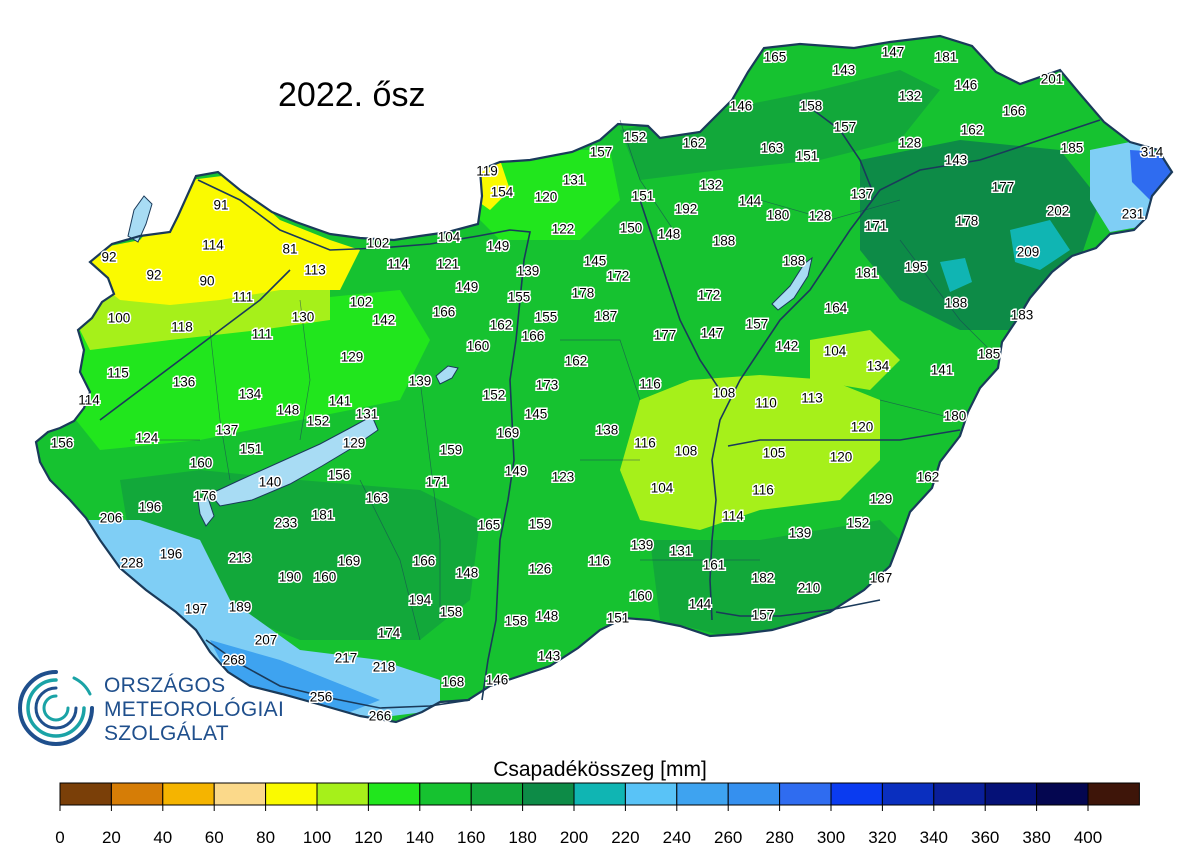  I want to click on lake-tisza, so click(792, 283).